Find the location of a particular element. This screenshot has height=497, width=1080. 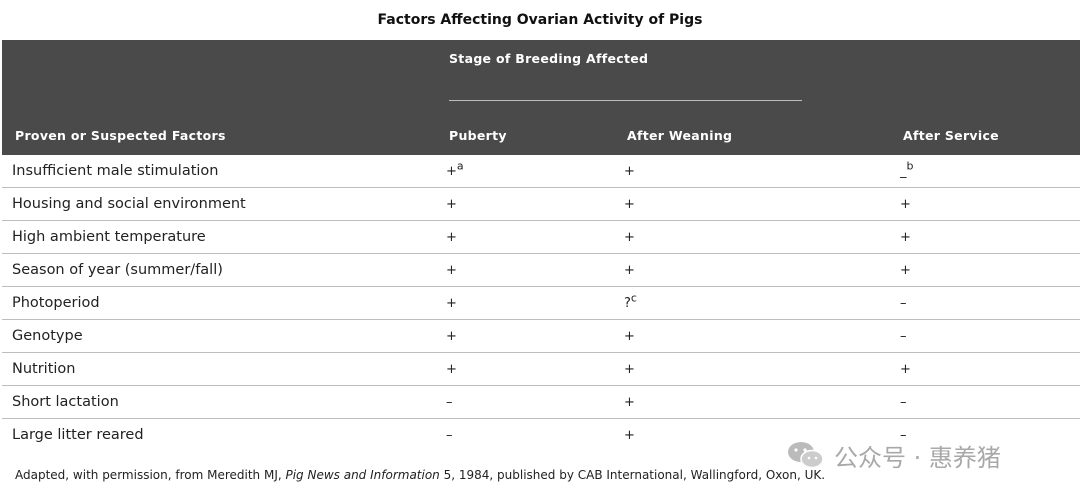

table-row: Insufficient male stimulation +a + _b is located at coordinates (541, 171).